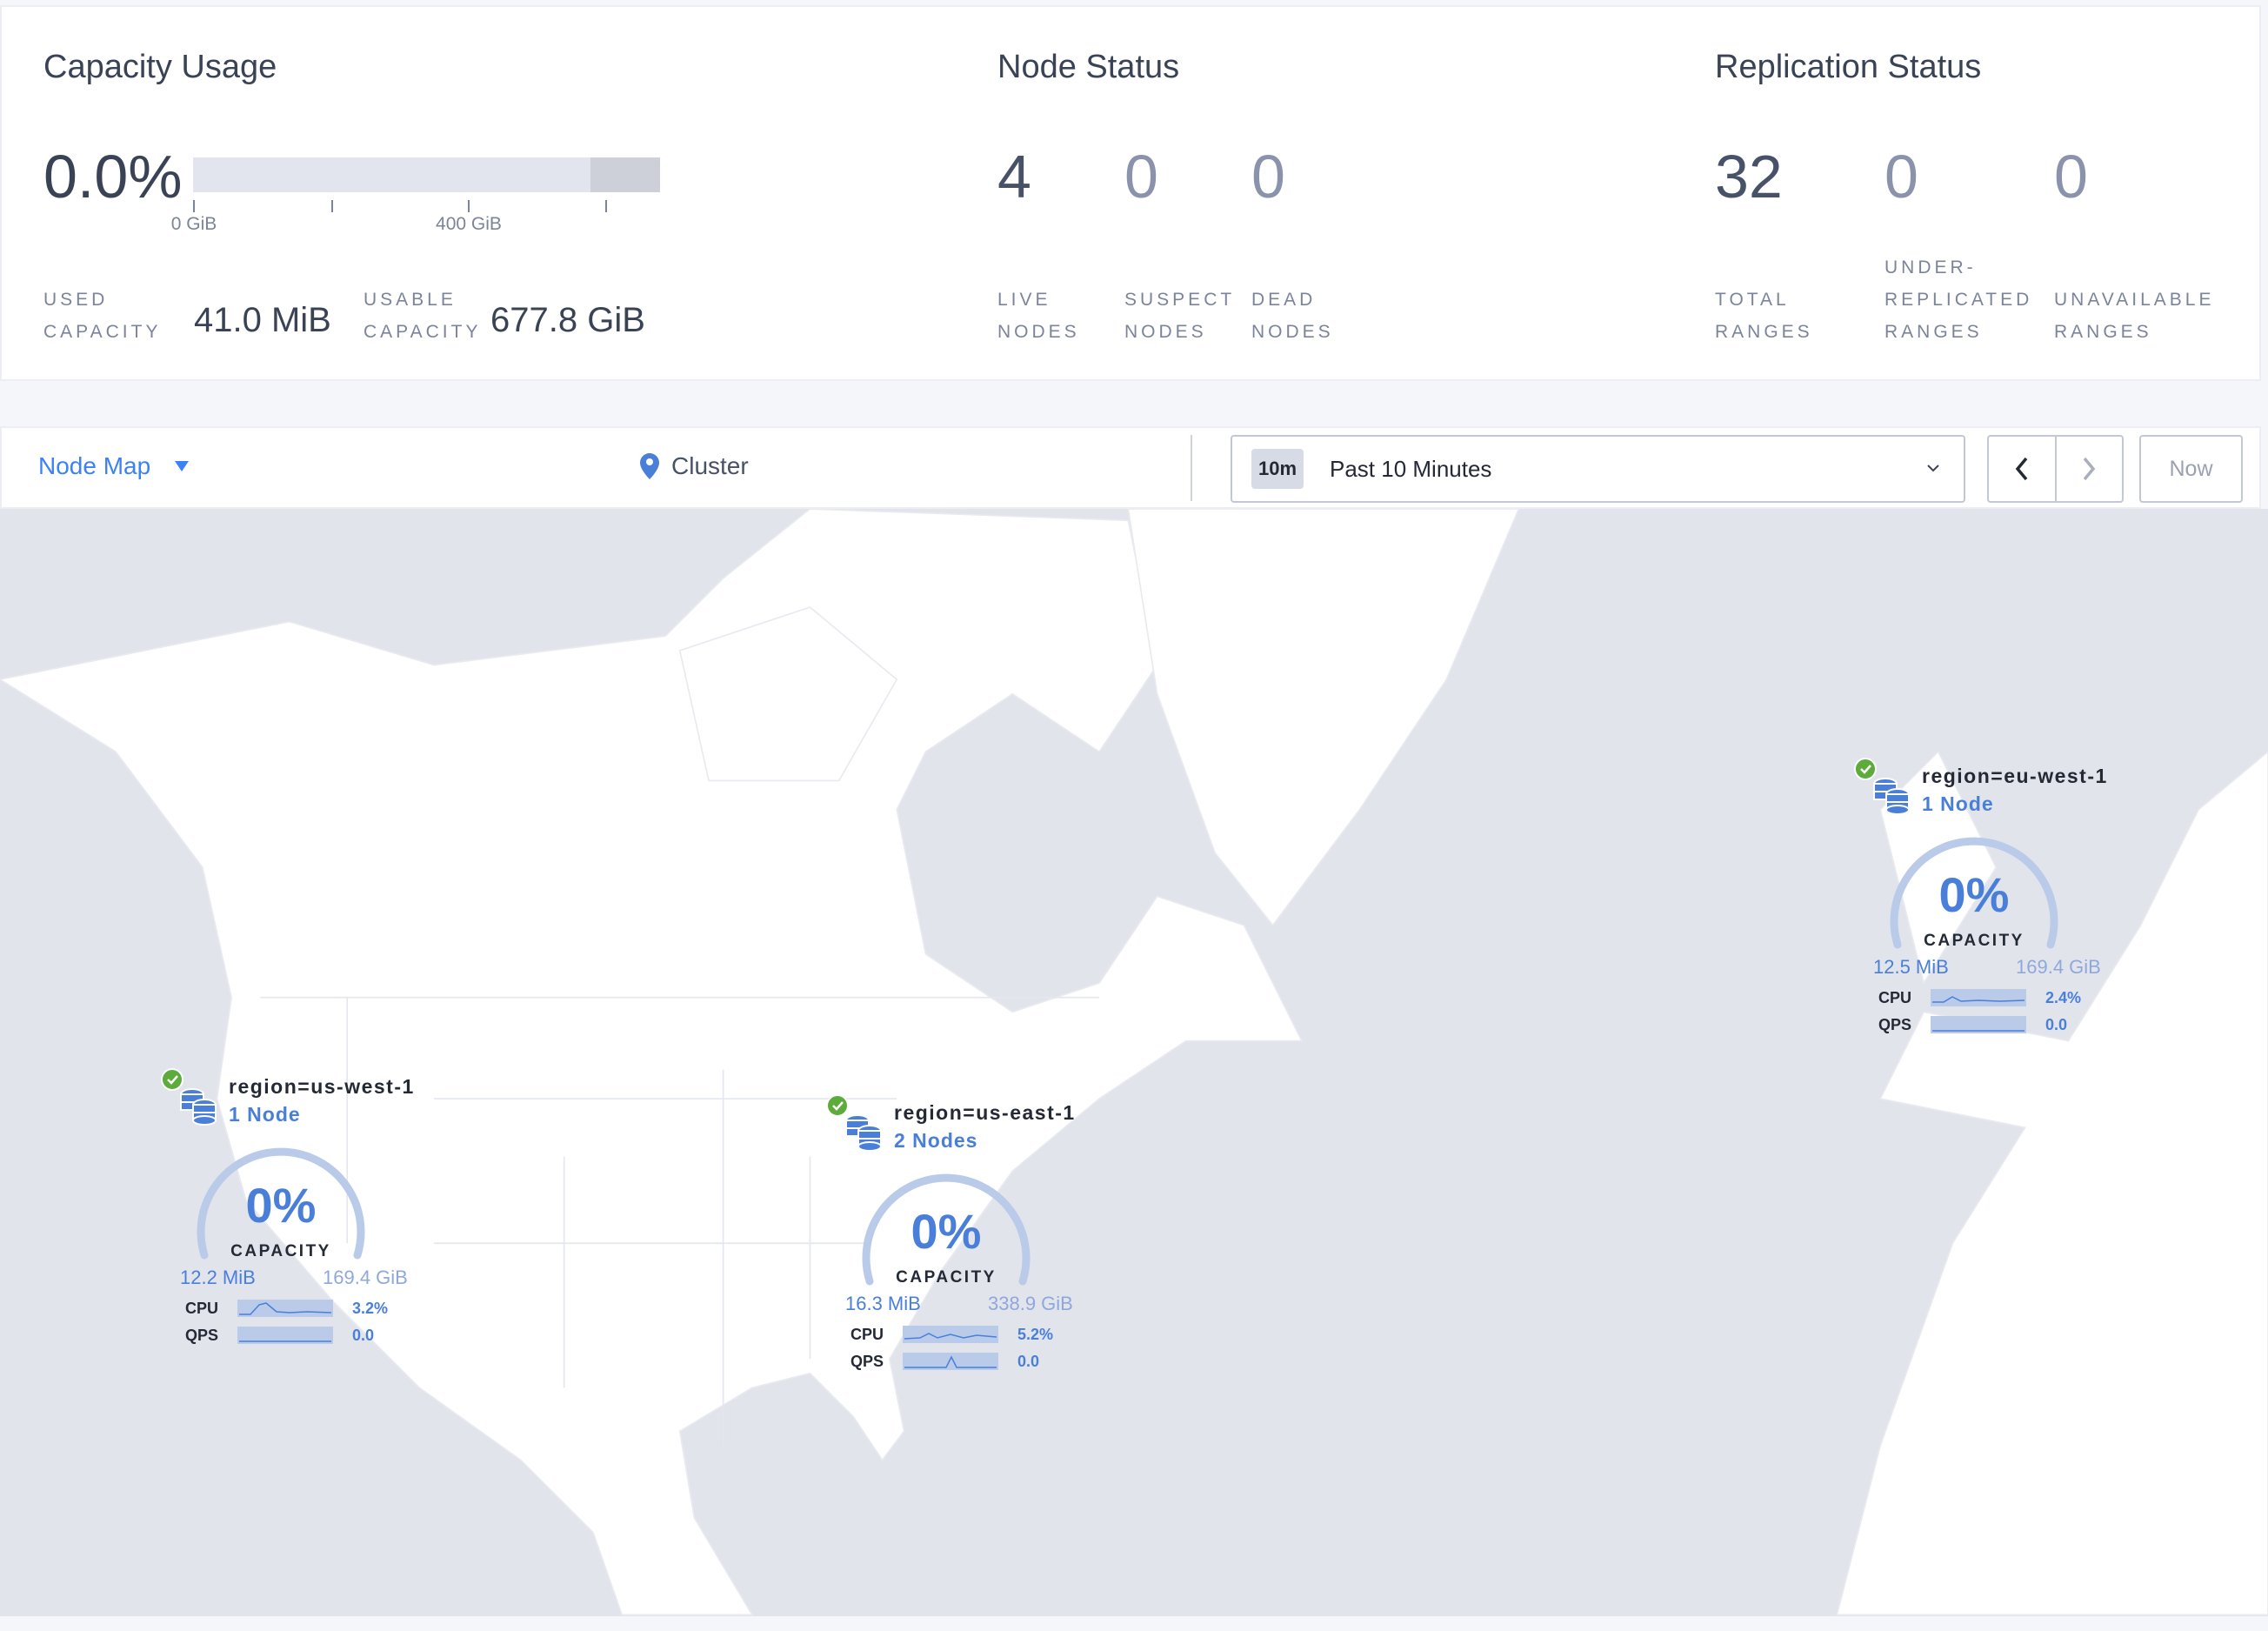 This screenshot has width=2268, height=1631. Describe the element at coordinates (1764, 316) in the screenshot. I see `total-ranges-label: TOTAL RANGES` at that location.